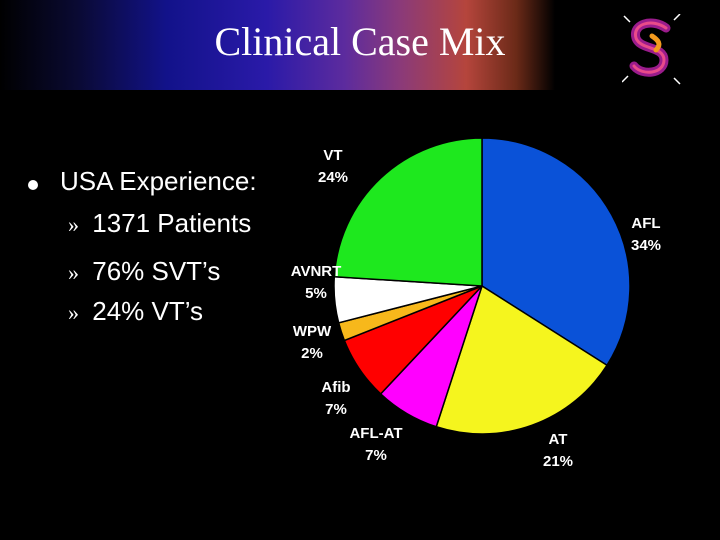 The image size is (720, 540). I want to click on slice-pct-at: 21%, so click(558, 461).